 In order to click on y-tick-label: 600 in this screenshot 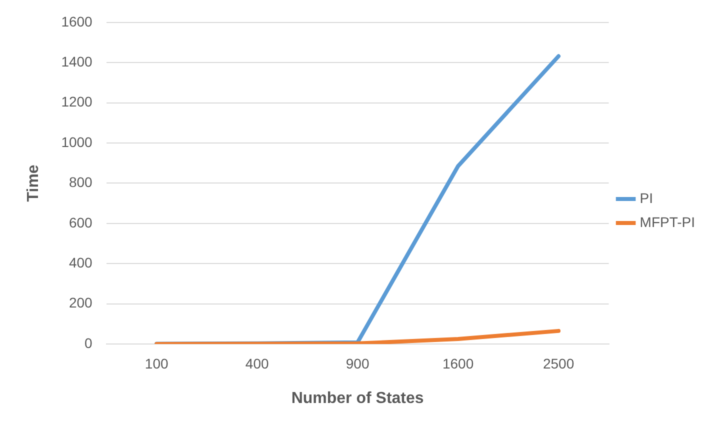, I will do `click(80, 222)`.